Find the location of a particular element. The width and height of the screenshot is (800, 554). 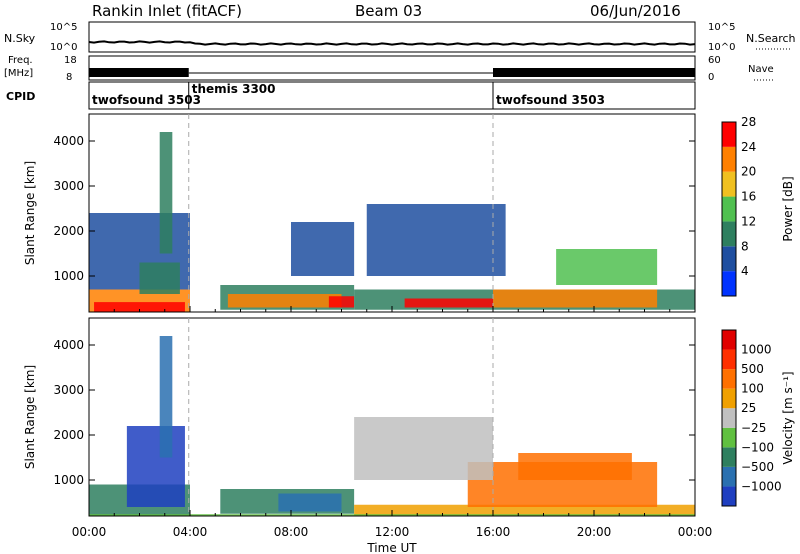

time-tick-label-0: 00:00 is located at coordinates (89, 532).